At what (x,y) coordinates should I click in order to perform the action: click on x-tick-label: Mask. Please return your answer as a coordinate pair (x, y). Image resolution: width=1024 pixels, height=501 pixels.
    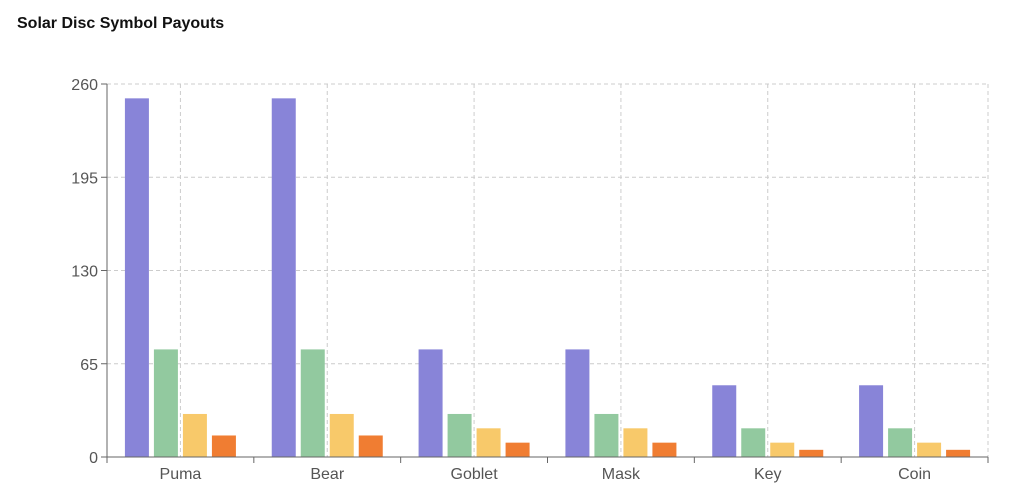
    Looking at the image, I should click on (621, 474).